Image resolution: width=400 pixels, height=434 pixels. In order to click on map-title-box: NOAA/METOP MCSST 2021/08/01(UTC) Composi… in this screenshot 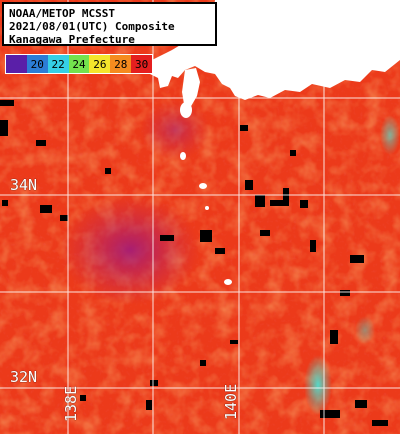, I will do `click(109, 24)`.